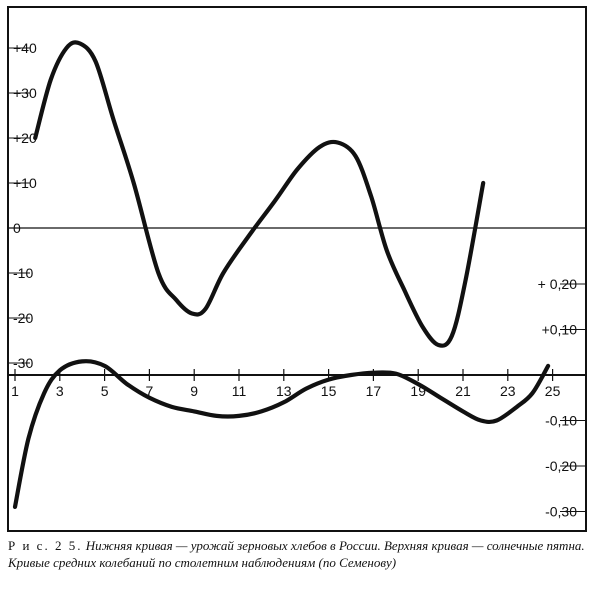 The image size is (594, 604). I want to click on right-tick-label: +0,10, so click(560, 330).